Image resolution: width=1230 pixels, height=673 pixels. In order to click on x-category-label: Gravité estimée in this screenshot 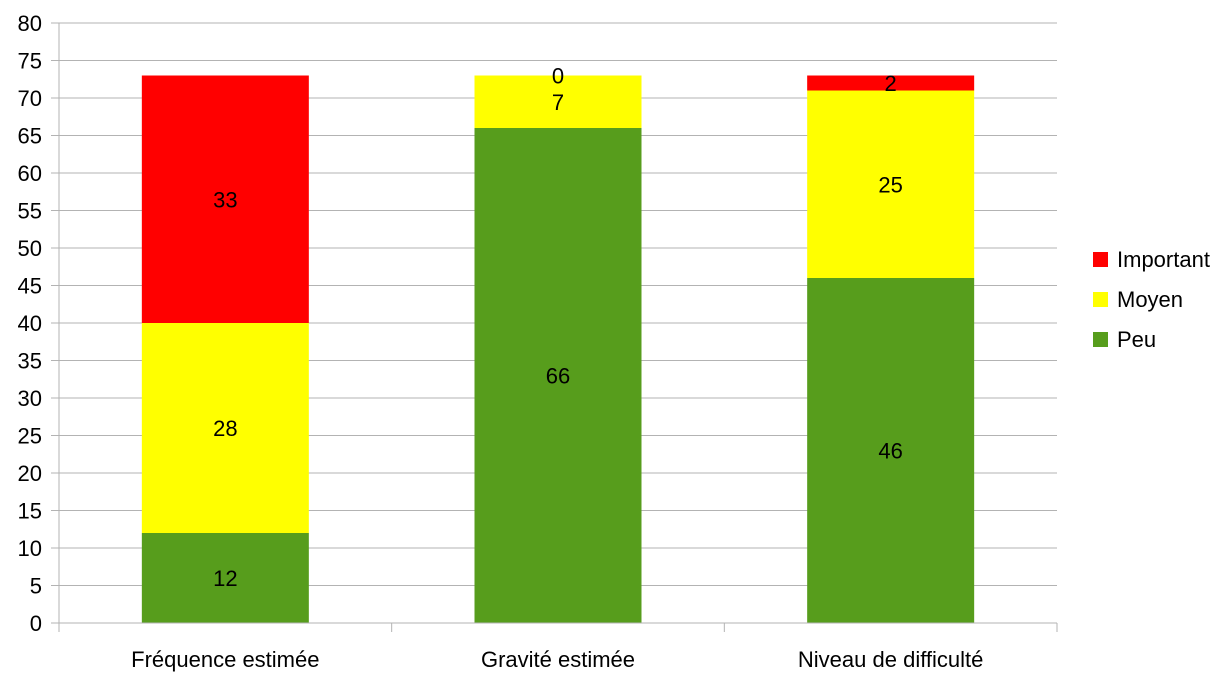, I will do `click(558, 659)`.